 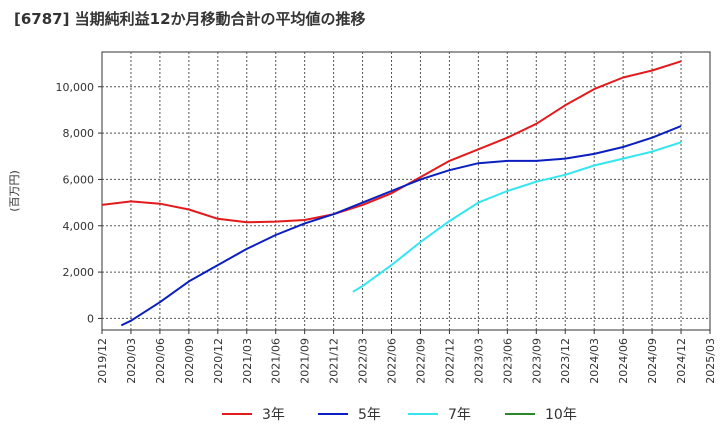 I want to click on x-tick-label: 2022/12, so click(x=449, y=361).